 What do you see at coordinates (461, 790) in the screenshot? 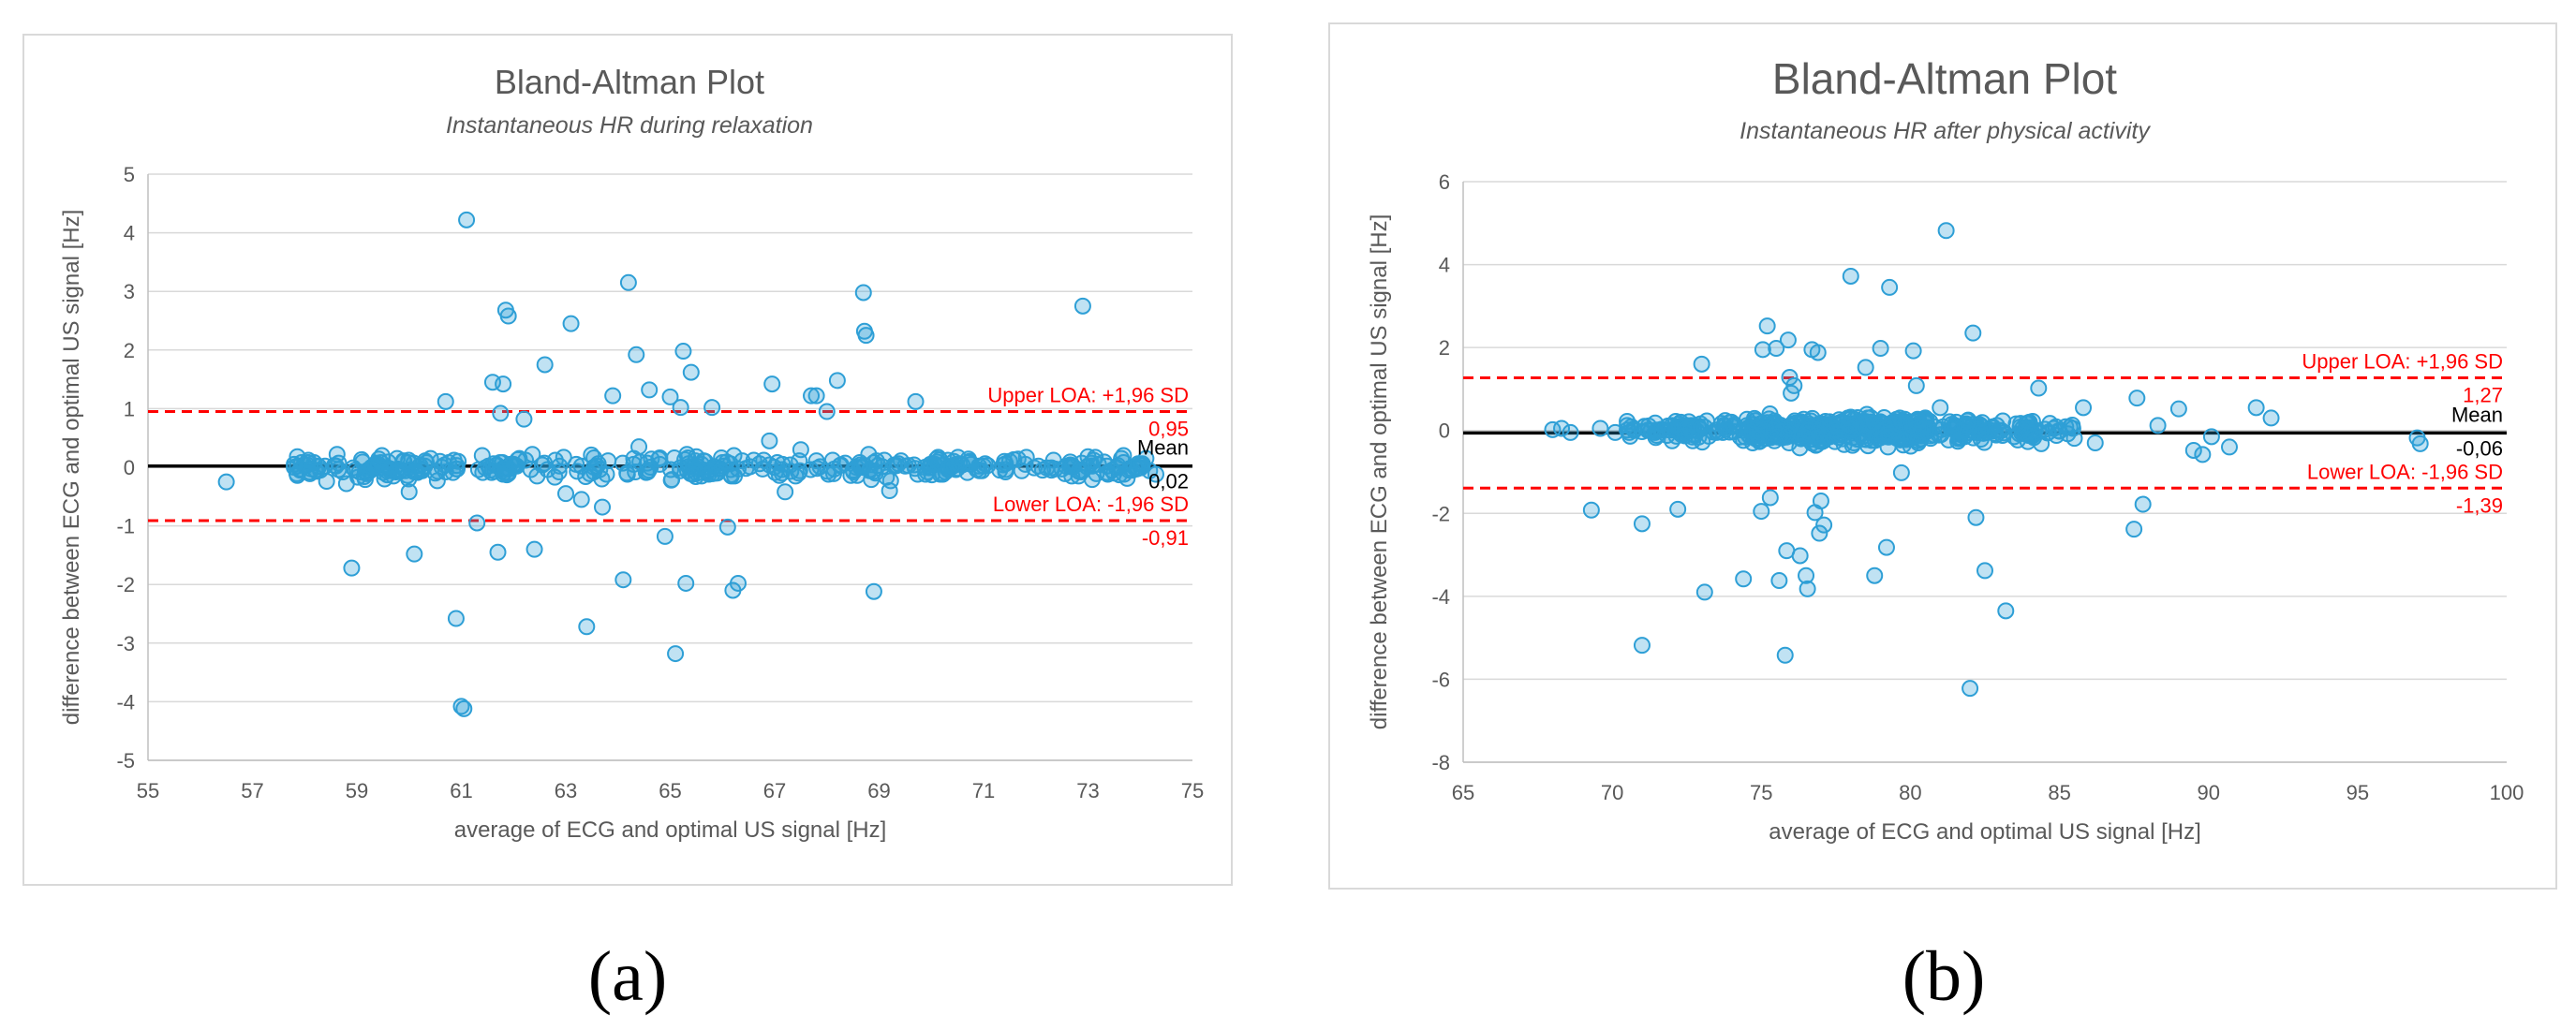
I see `x-tick-label: 61` at bounding box center [461, 790].